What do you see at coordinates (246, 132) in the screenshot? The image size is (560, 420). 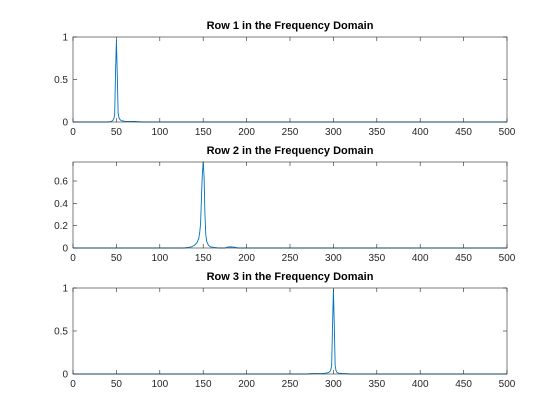 I see `subplot-1-xtick-label: 200` at bounding box center [246, 132].